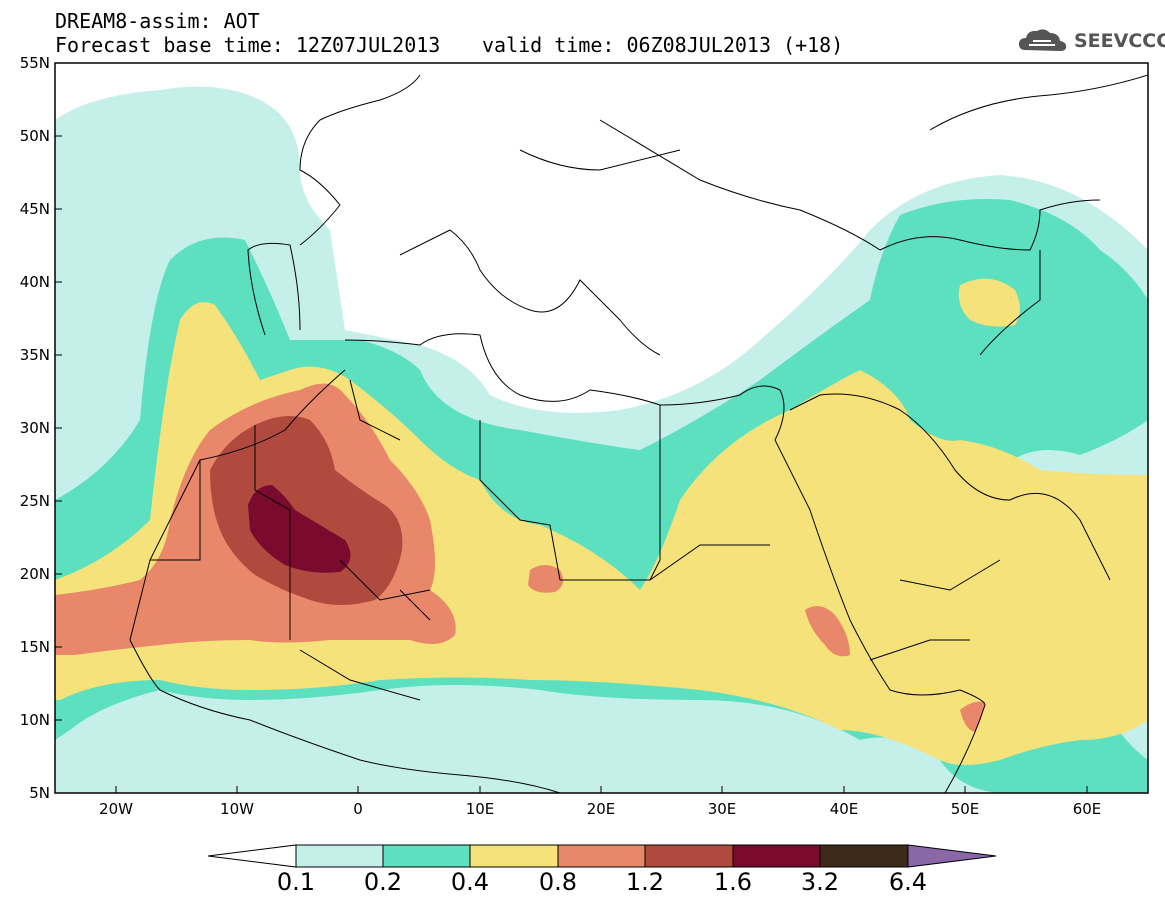 The image size is (1165, 905). What do you see at coordinates (252, 856) in the screenshot?
I see `colorbar-low-arrow` at bounding box center [252, 856].